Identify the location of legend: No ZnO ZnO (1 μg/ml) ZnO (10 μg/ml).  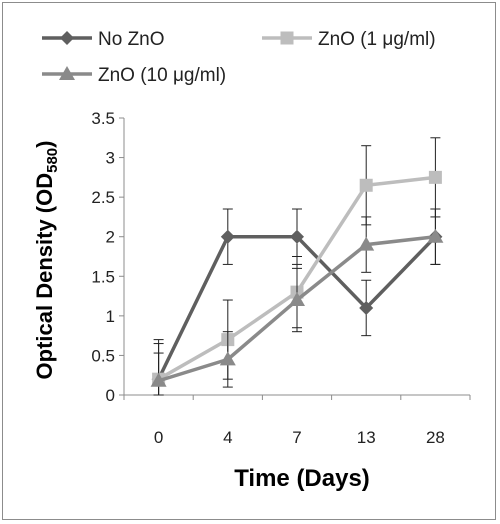
(239, 57).